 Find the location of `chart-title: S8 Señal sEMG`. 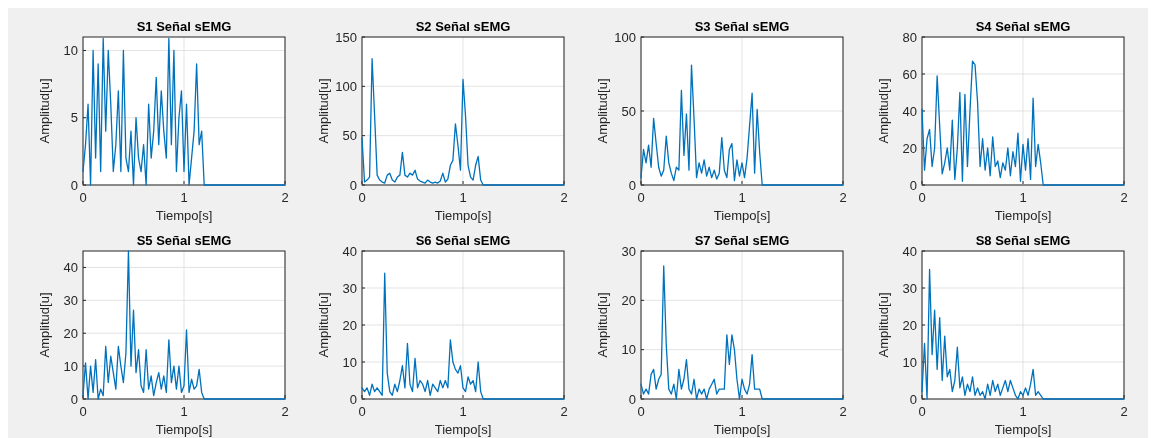

chart-title: S8 Señal sEMG is located at coordinates (1023, 240).